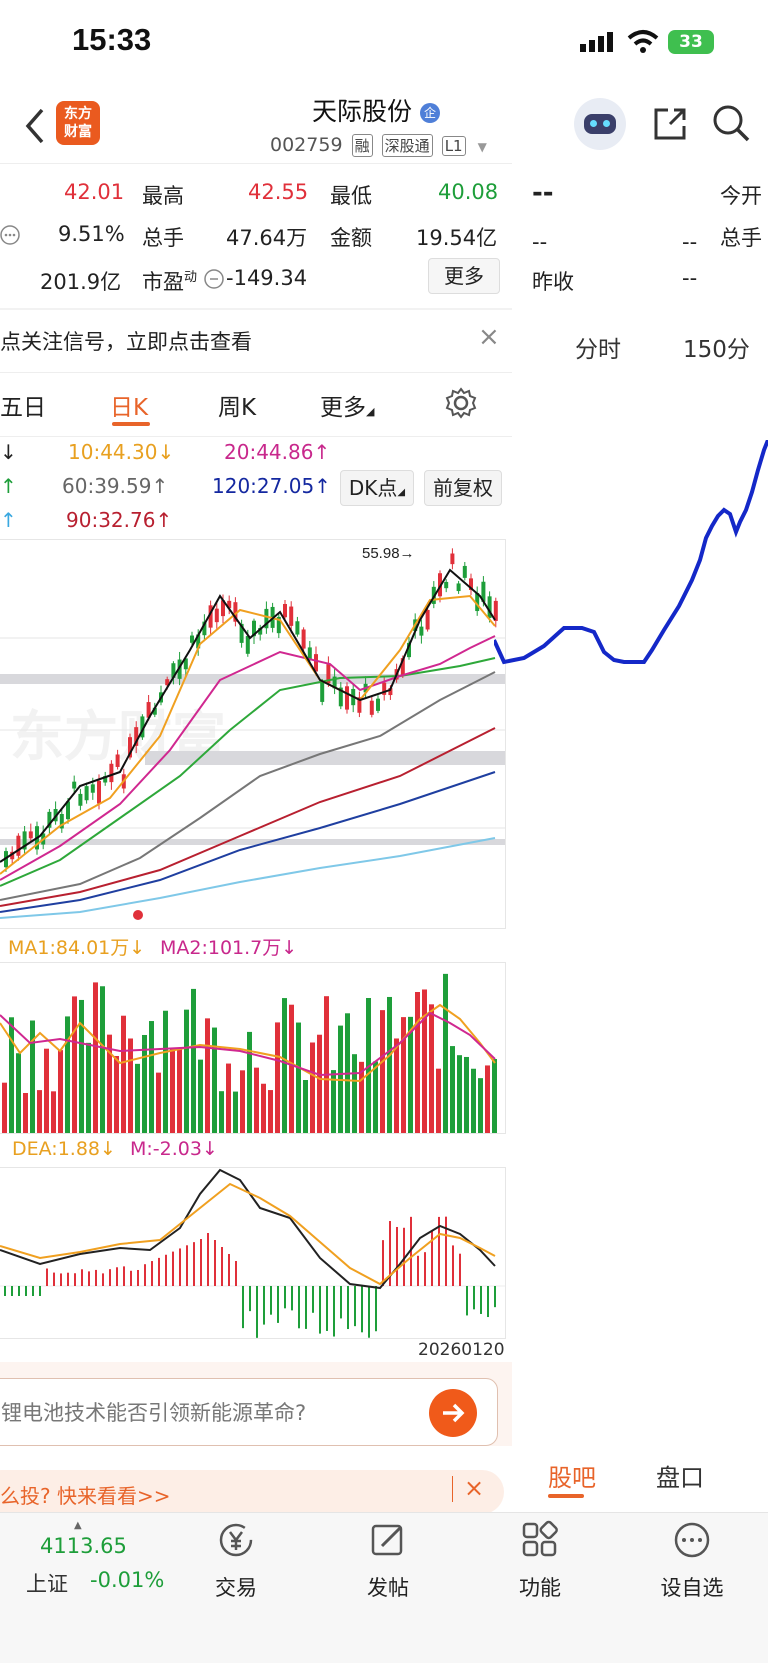  I want to click on promo-banner: 么投? 快来看看>> ×, so click(252, 1492).